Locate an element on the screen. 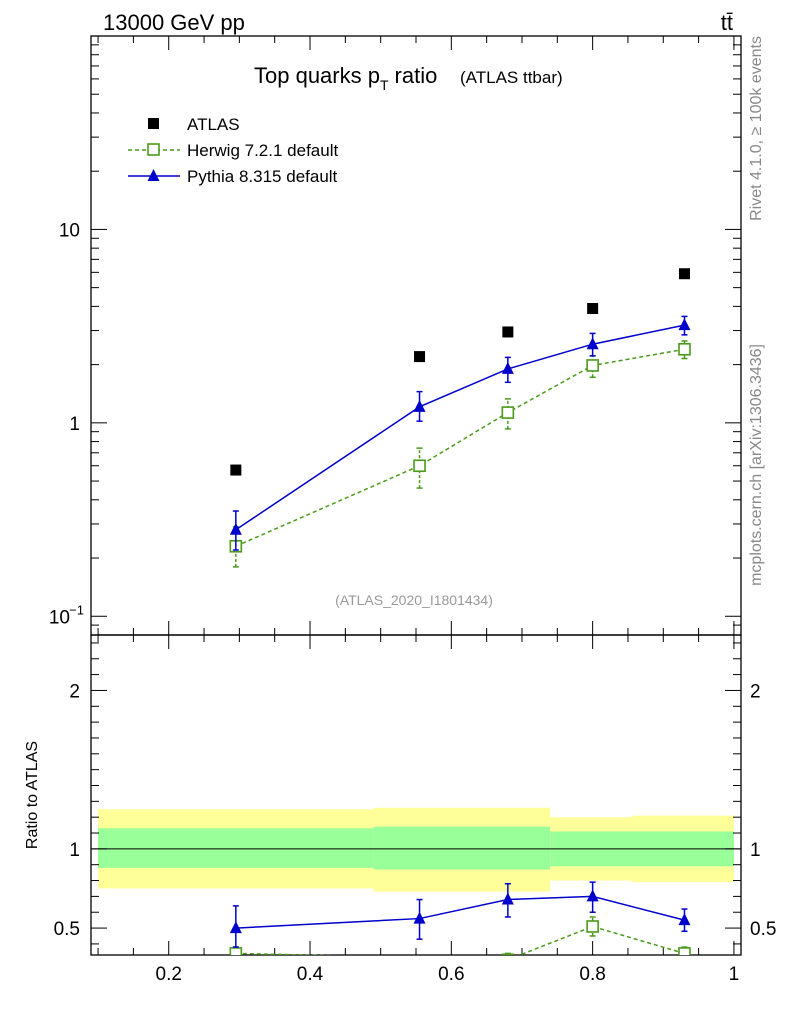  source-label: mcplots.cern.ch [arXiv:1306.3436] is located at coordinates (756, 465).